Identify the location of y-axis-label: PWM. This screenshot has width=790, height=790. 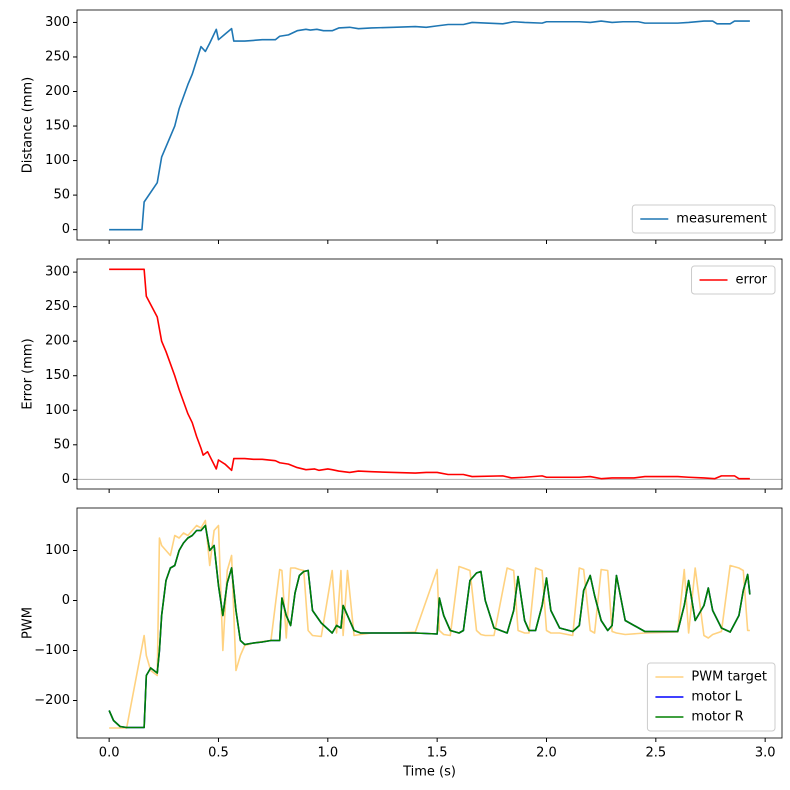
(28, 623).